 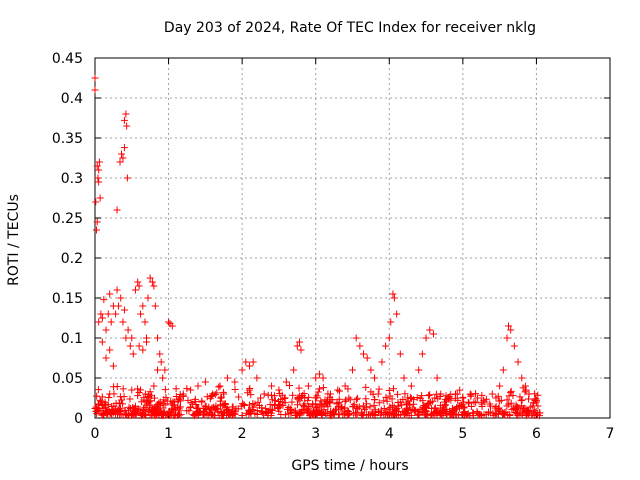 I want to click on y-tick-label: 0, so click(x=78, y=419).